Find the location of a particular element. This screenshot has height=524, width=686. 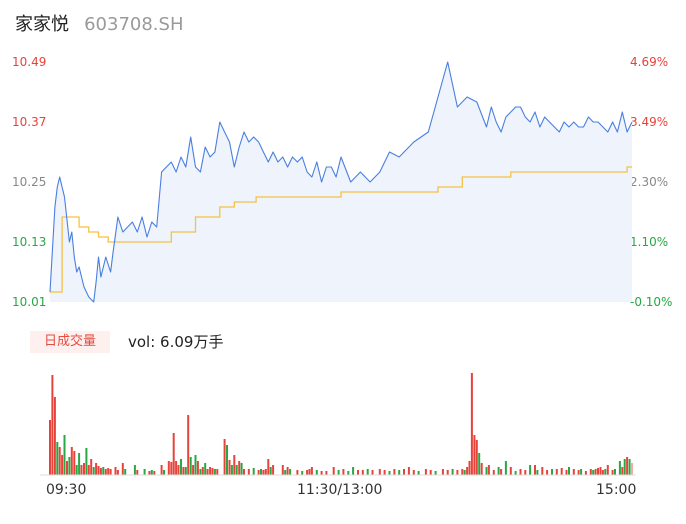

percent-tick-label: 4.69% is located at coordinates (649, 62).